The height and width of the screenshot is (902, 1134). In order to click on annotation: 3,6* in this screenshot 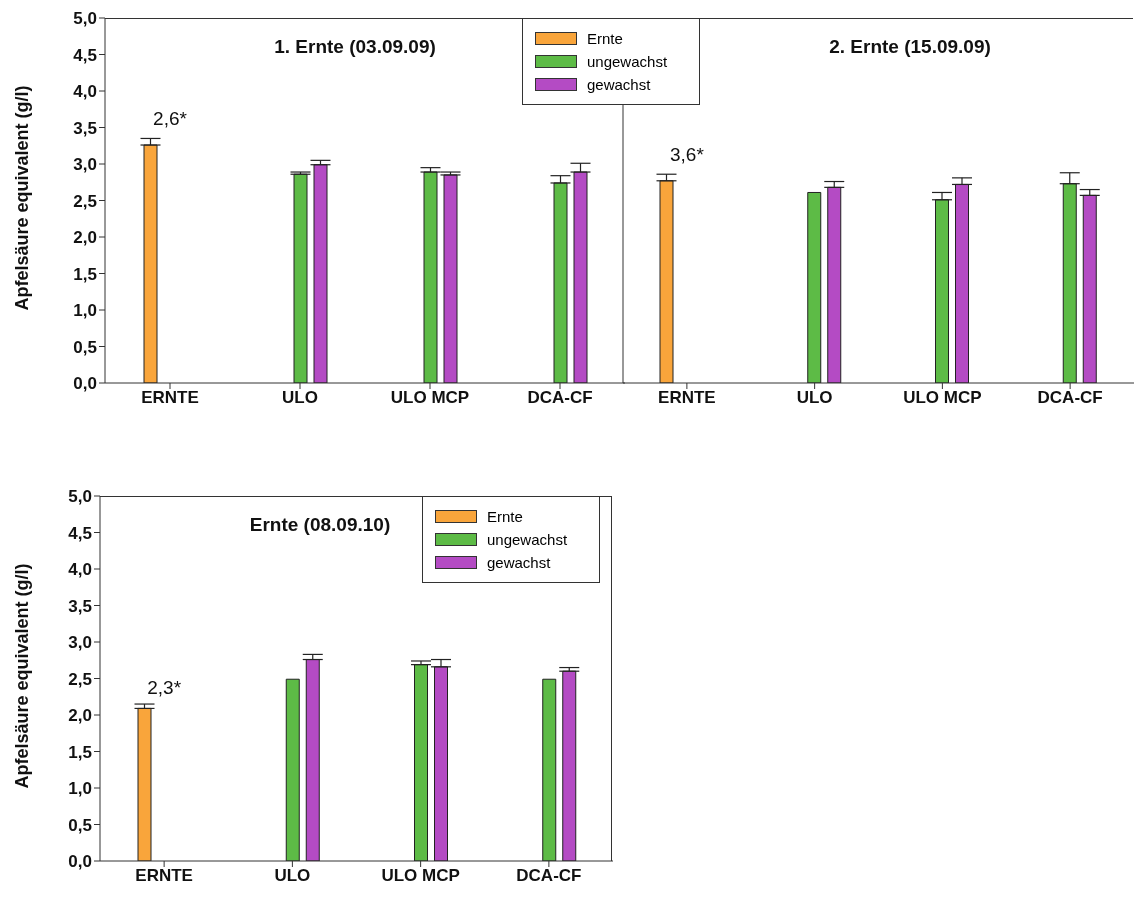, I will do `click(687, 155)`.